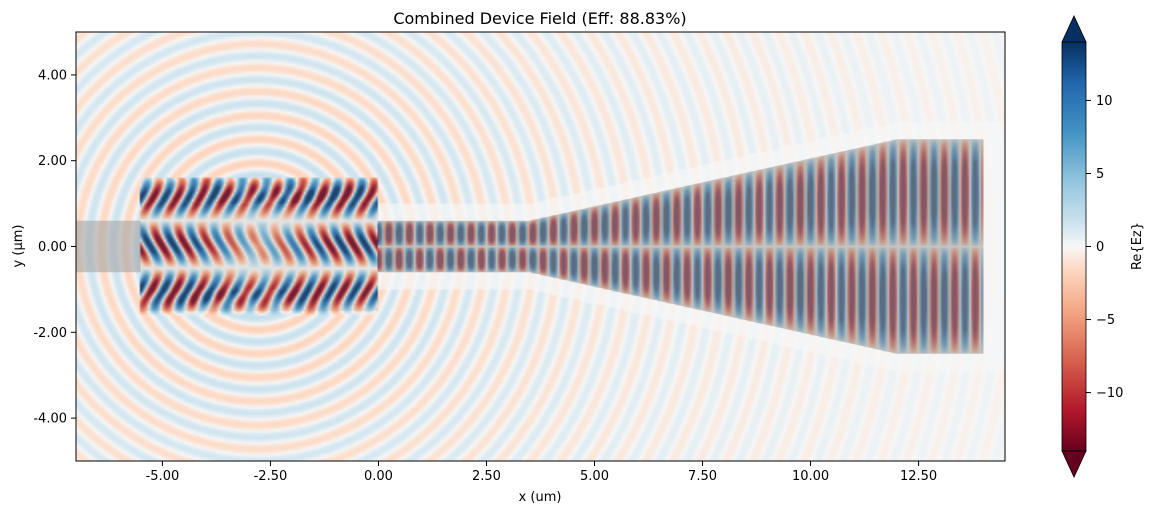  Describe the element at coordinates (271, 476) in the screenshot. I see `x-tick-label: -2.50` at that location.